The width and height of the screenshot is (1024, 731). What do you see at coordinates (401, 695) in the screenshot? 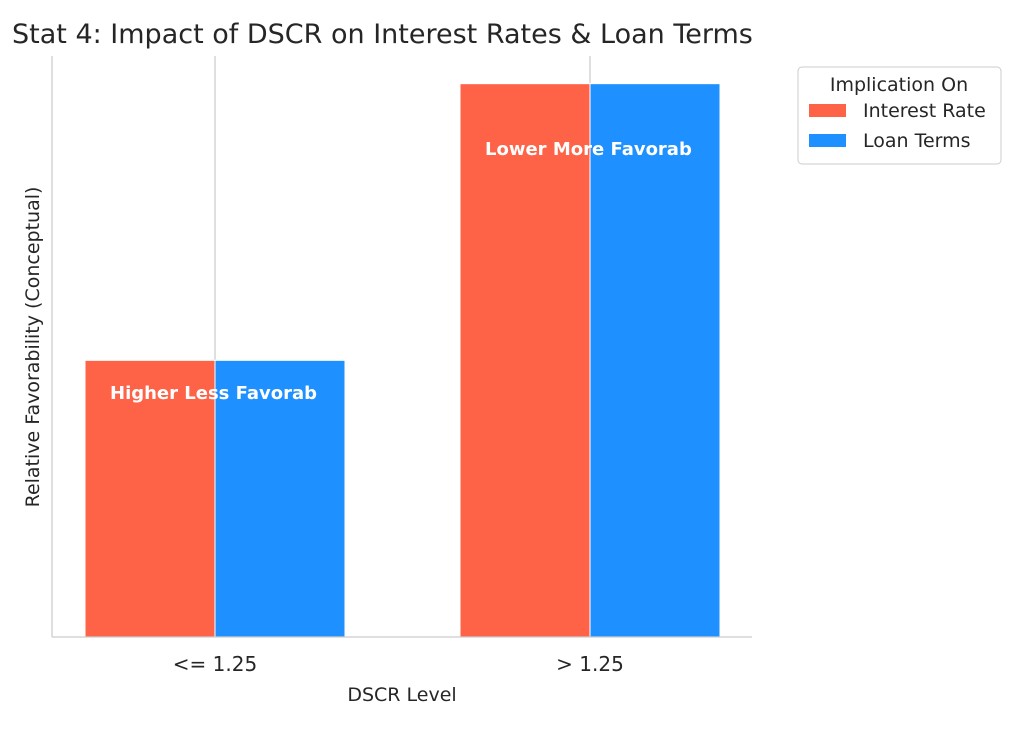
I see `x-axis-label: DSCR Level` at bounding box center [401, 695].